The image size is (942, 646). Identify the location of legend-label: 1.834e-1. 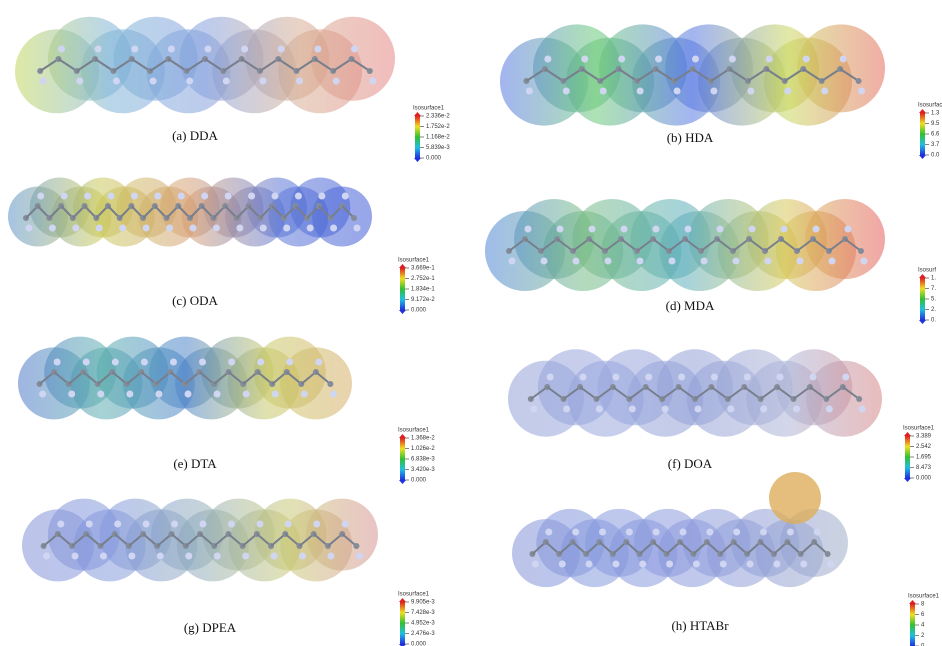
(423, 290).